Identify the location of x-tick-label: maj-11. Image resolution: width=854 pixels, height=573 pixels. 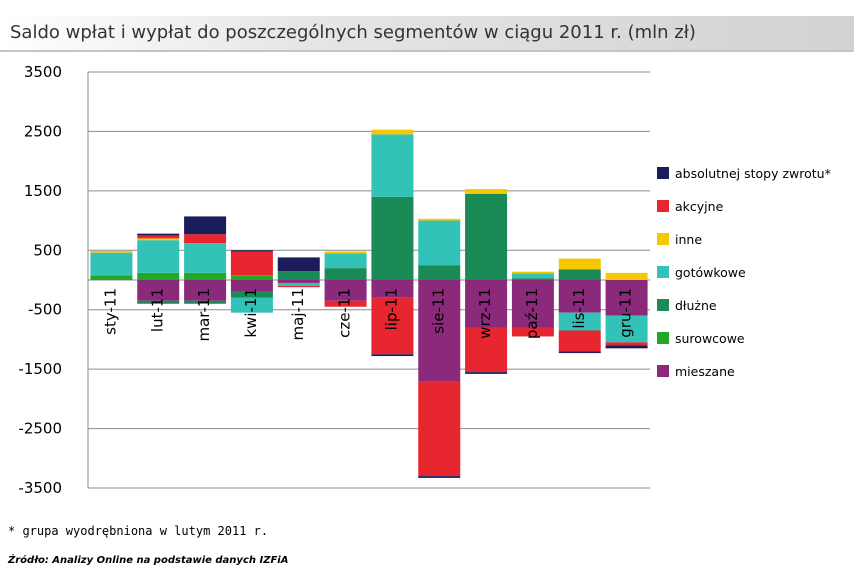
(298, 314).